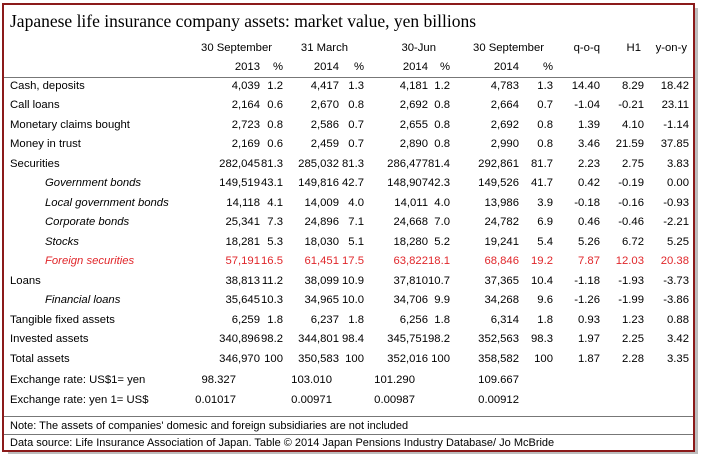 This screenshot has height=456, width=701. I want to click on table-cell: 1.39, so click(589, 124).